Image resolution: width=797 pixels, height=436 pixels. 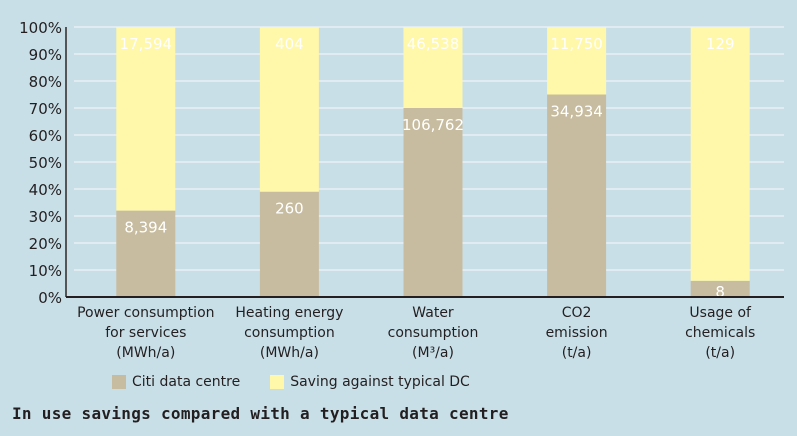 What do you see at coordinates (289, 44) in the screenshot?
I see `data-label: 404` at bounding box center [289, 44].